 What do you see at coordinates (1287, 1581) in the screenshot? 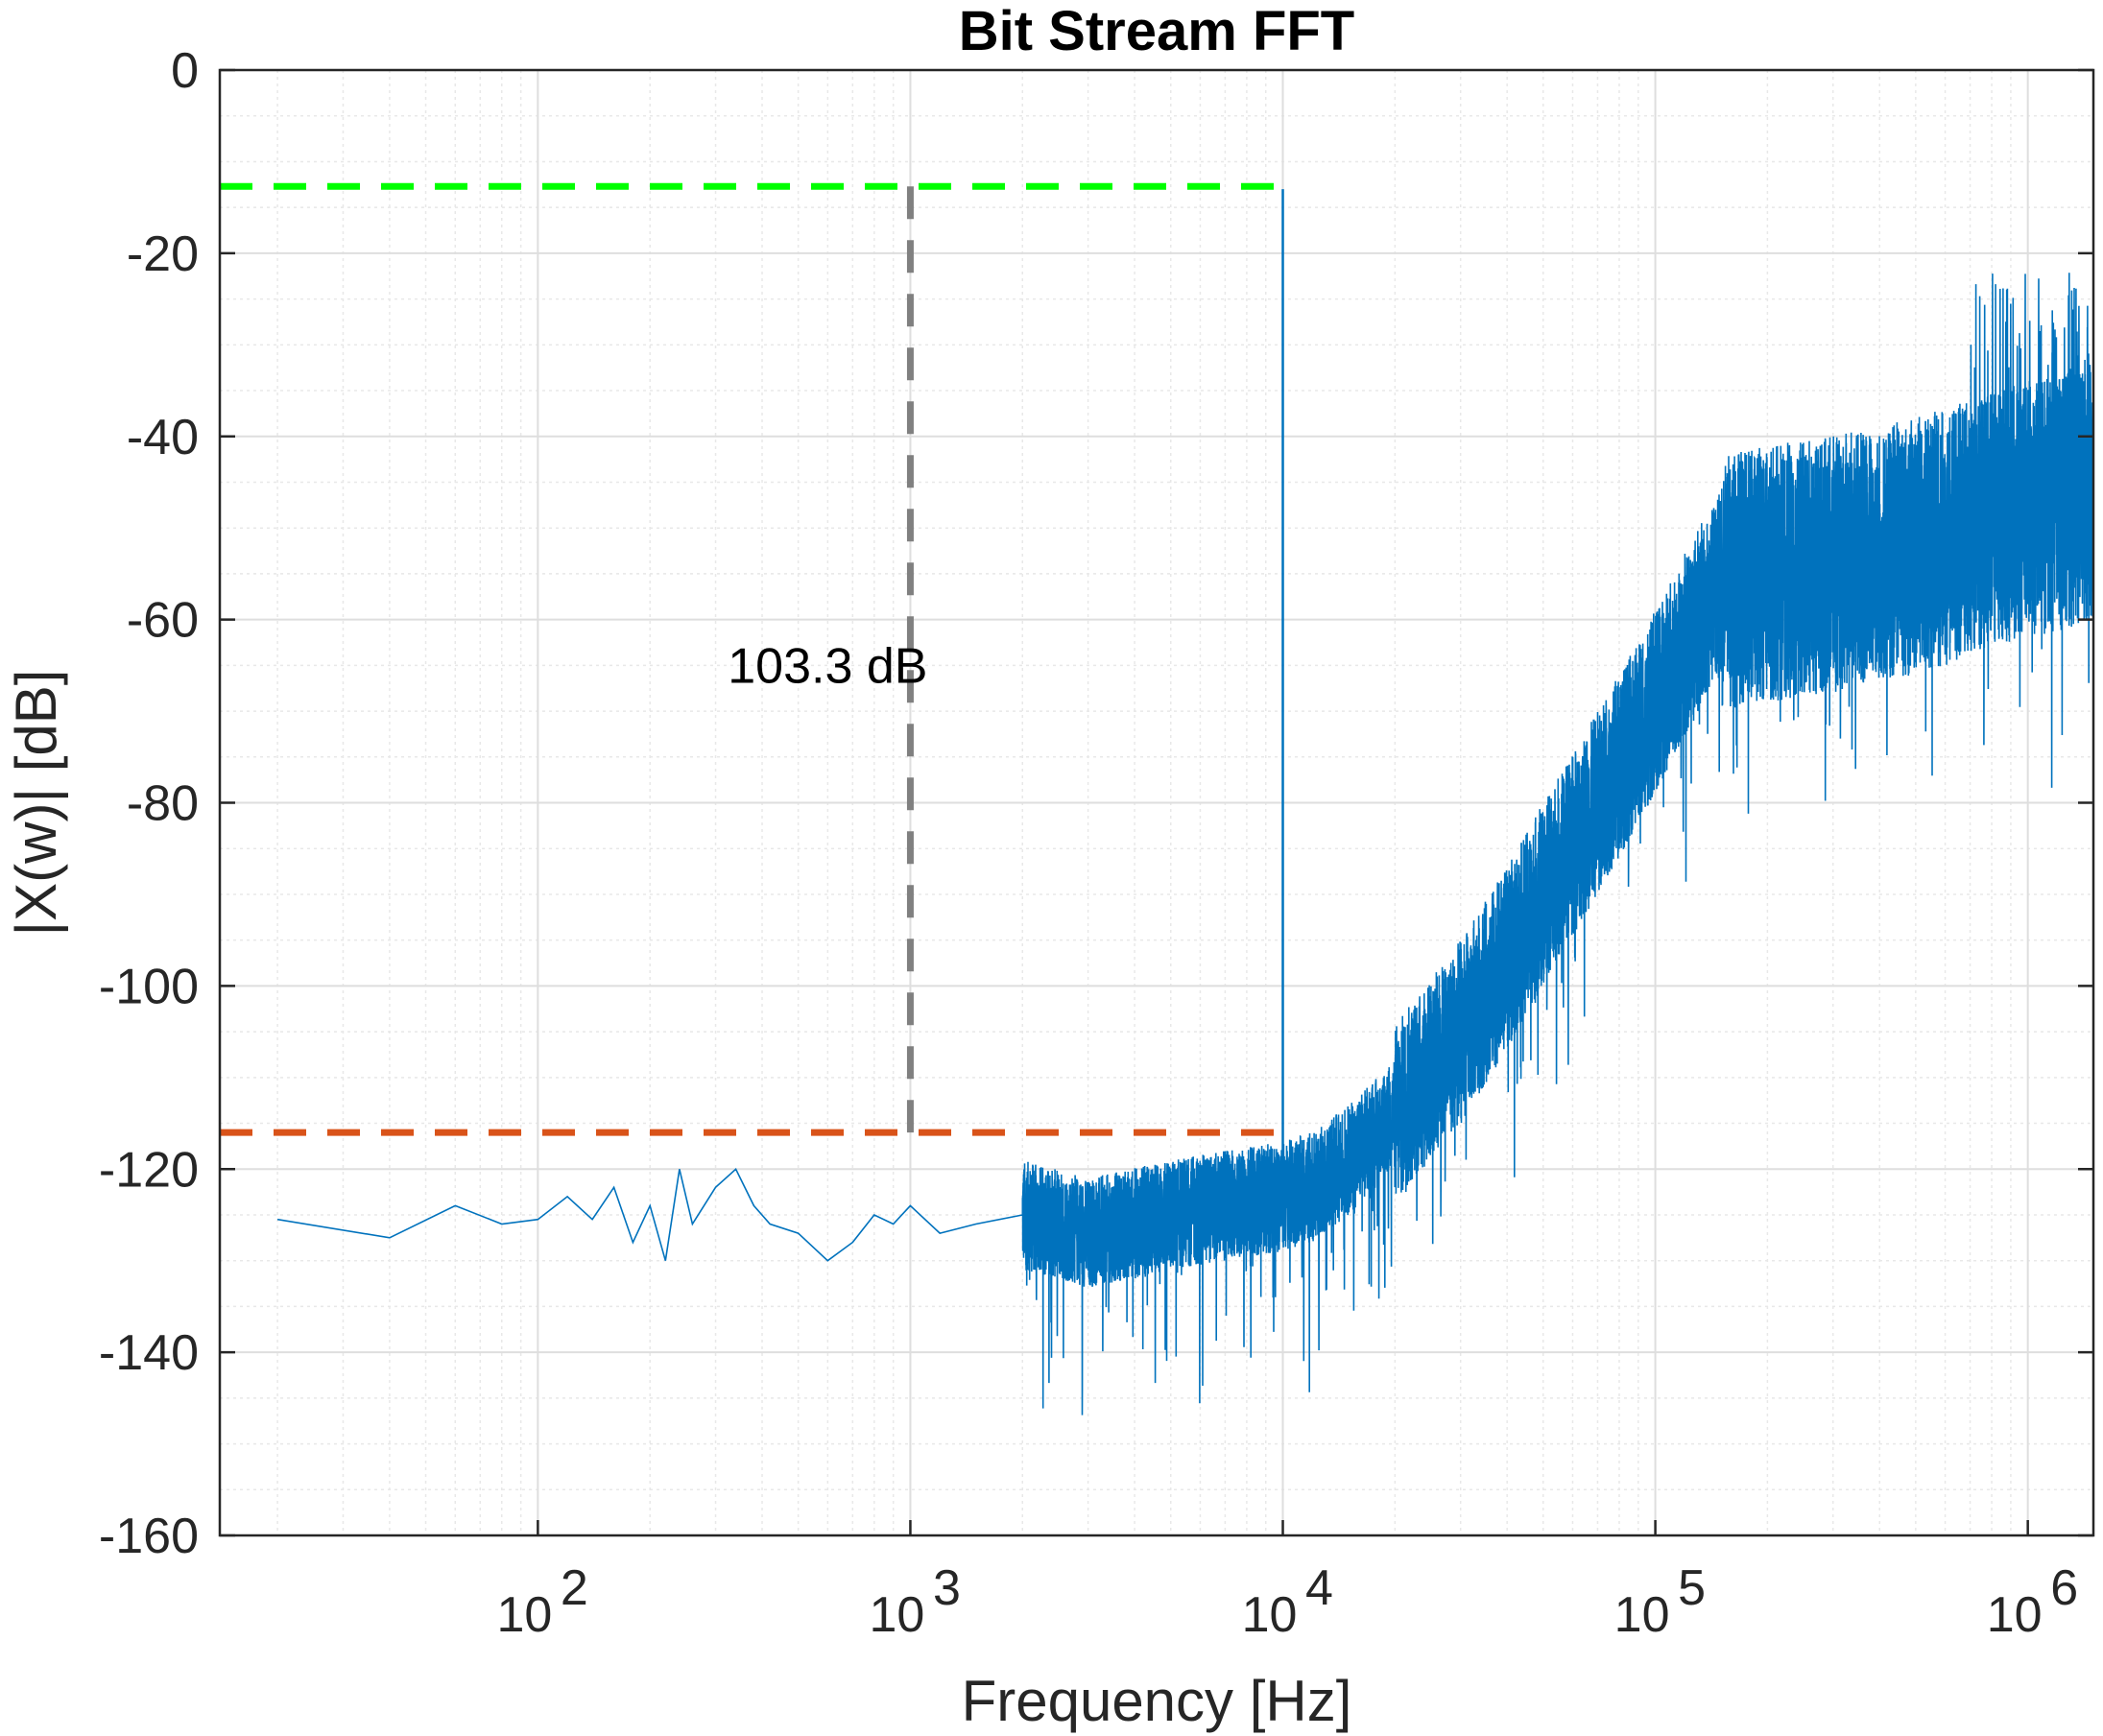
I see `x-axis-ticks: 10 2 10 3 10 4 10 5 10 6` at bounding box center [1287, 1581].